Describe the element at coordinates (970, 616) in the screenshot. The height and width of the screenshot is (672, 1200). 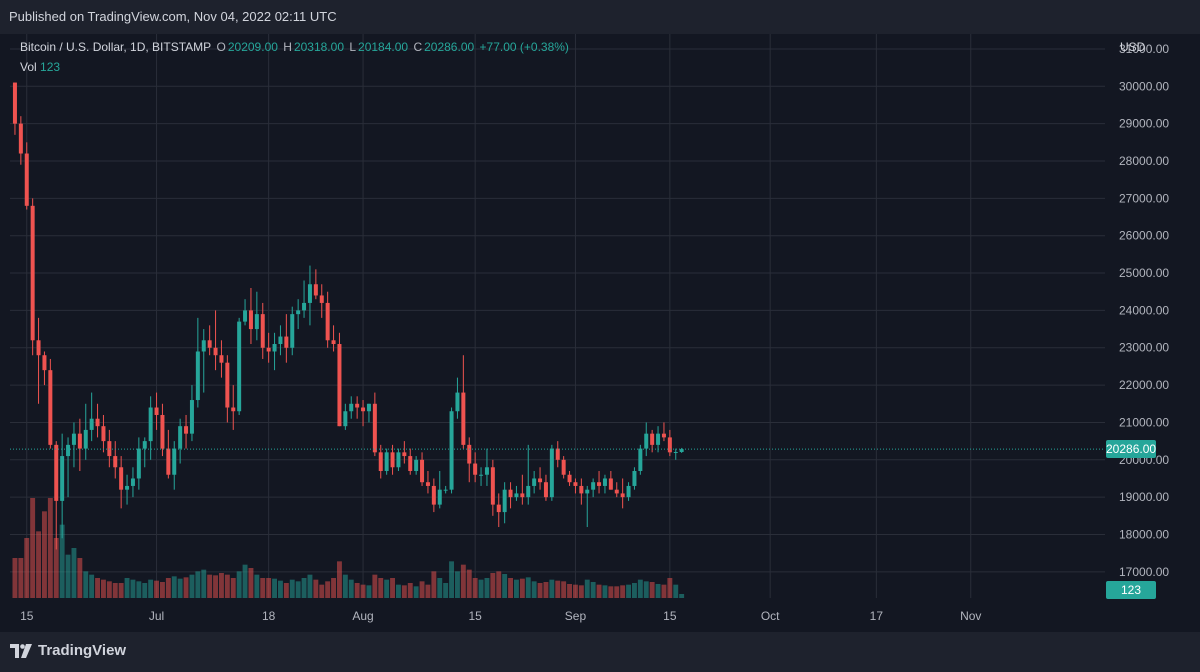
I see `time-tick-label: Nov` at that location.